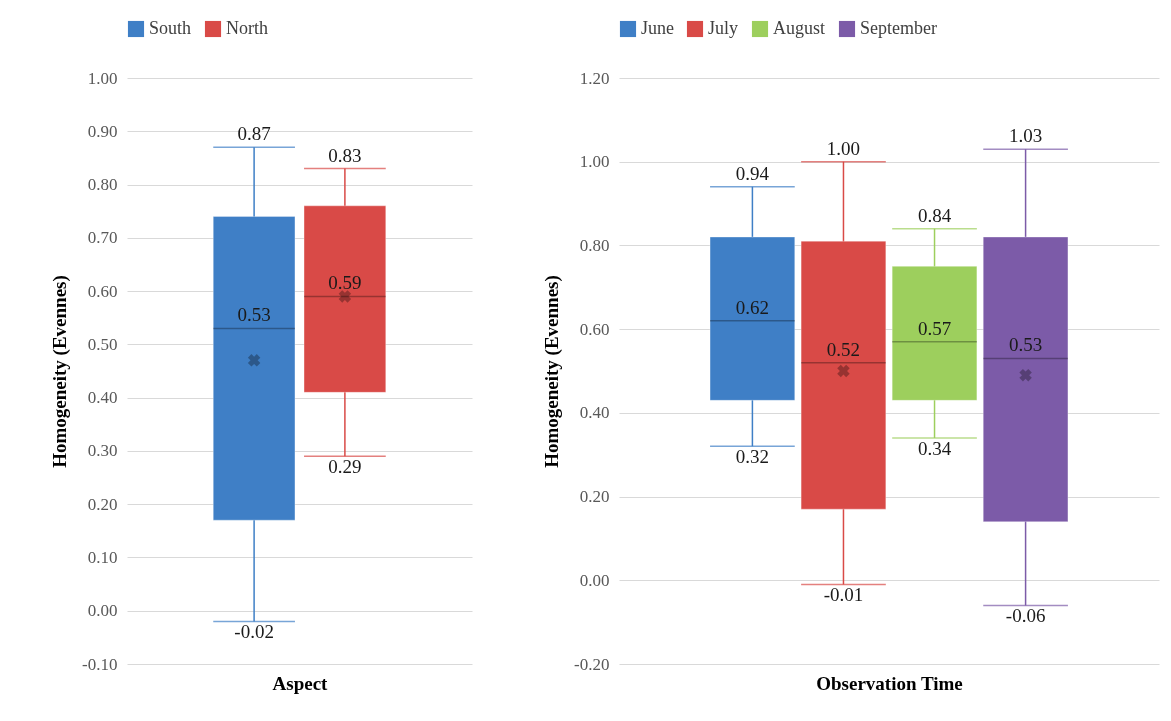 The image size is (1171, 721). What do you see at coordinates (1025, 616) in the screenshot?
I see `annotation: -0.06` at bounding box center [1025, 616].